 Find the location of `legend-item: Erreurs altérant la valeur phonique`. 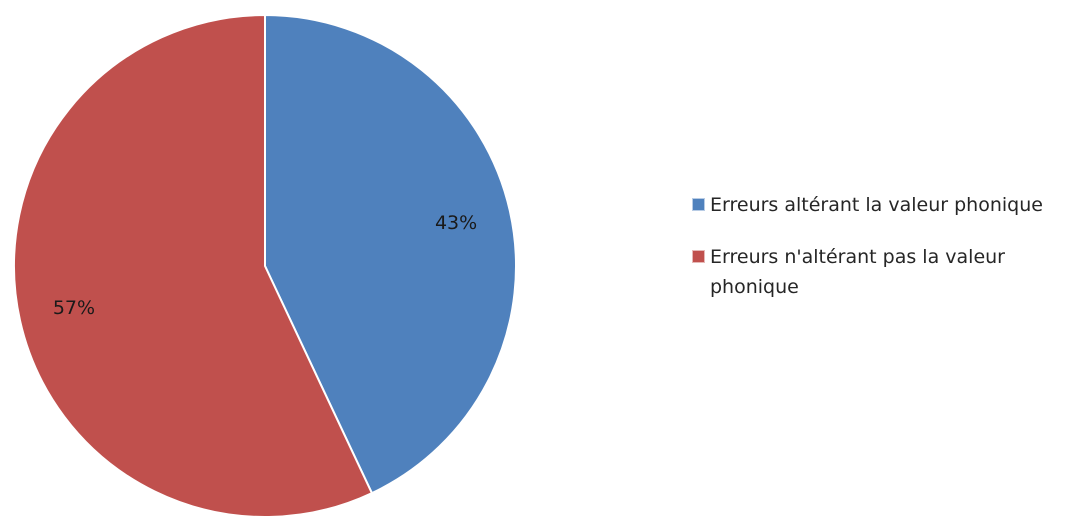

legend-item: Erreurs altérant la valeur phonique is located at coordinates (884, 205).